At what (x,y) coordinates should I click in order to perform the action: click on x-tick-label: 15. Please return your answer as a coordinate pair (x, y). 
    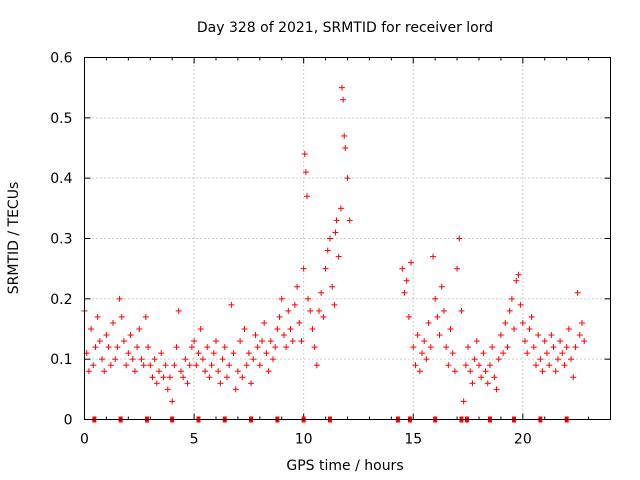
    Looking at the image, I should click on (413, 440).